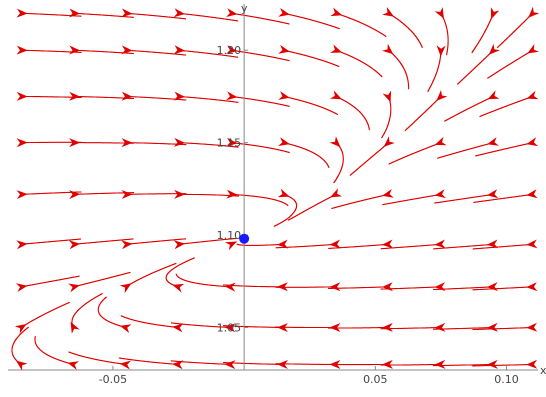 The width and height of the screenshot is (546, 397). What do you see at coordinates (244, 8) in the screenshot?
I see `y-axis-label: y` at bounding box center [244, 8].